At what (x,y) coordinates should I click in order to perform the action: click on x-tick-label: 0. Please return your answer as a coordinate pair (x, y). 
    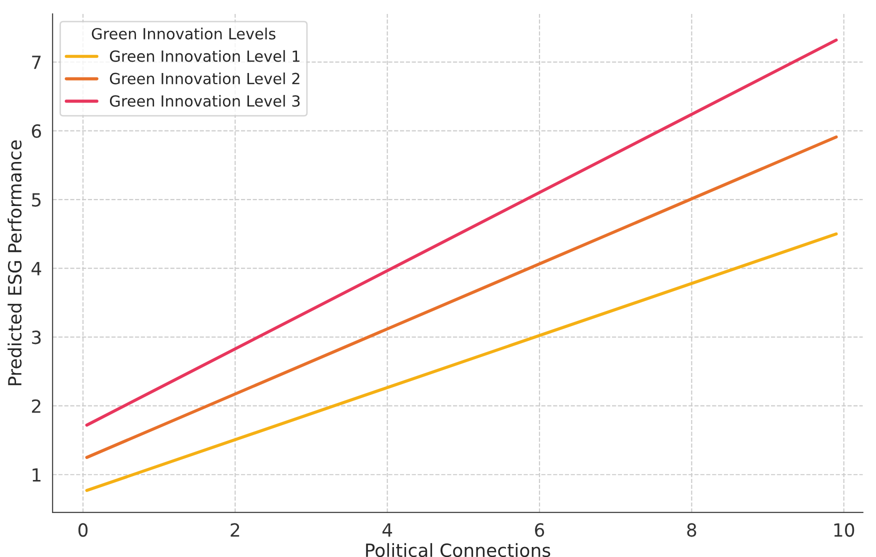
    Looking at the image, I should click on (83, 530).